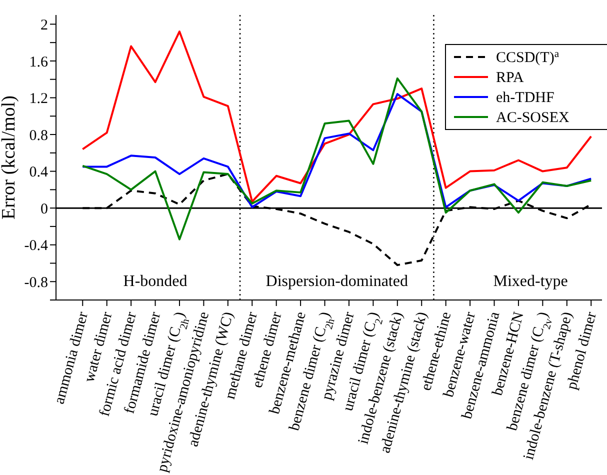  Describe the element at coordinates (44, 26) in the screenshot. I see `y-tick-label: 2` at that location.